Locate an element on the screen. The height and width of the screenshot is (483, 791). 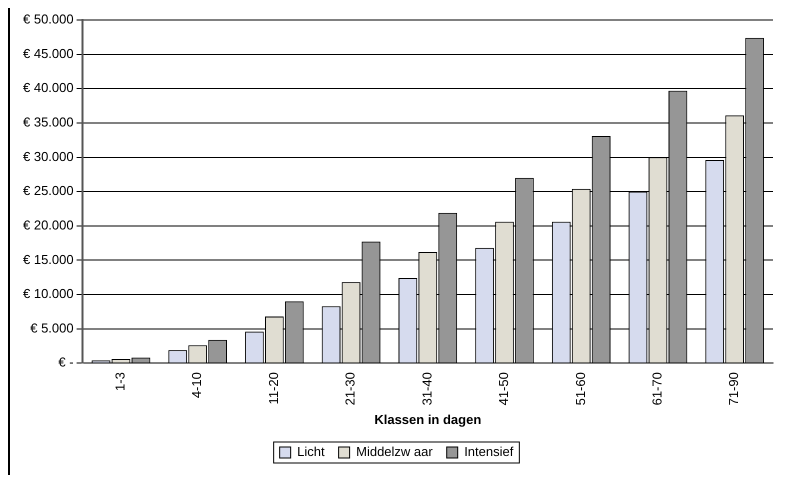
x-tick-label: 31-40 is located at coordinates (426, 389).